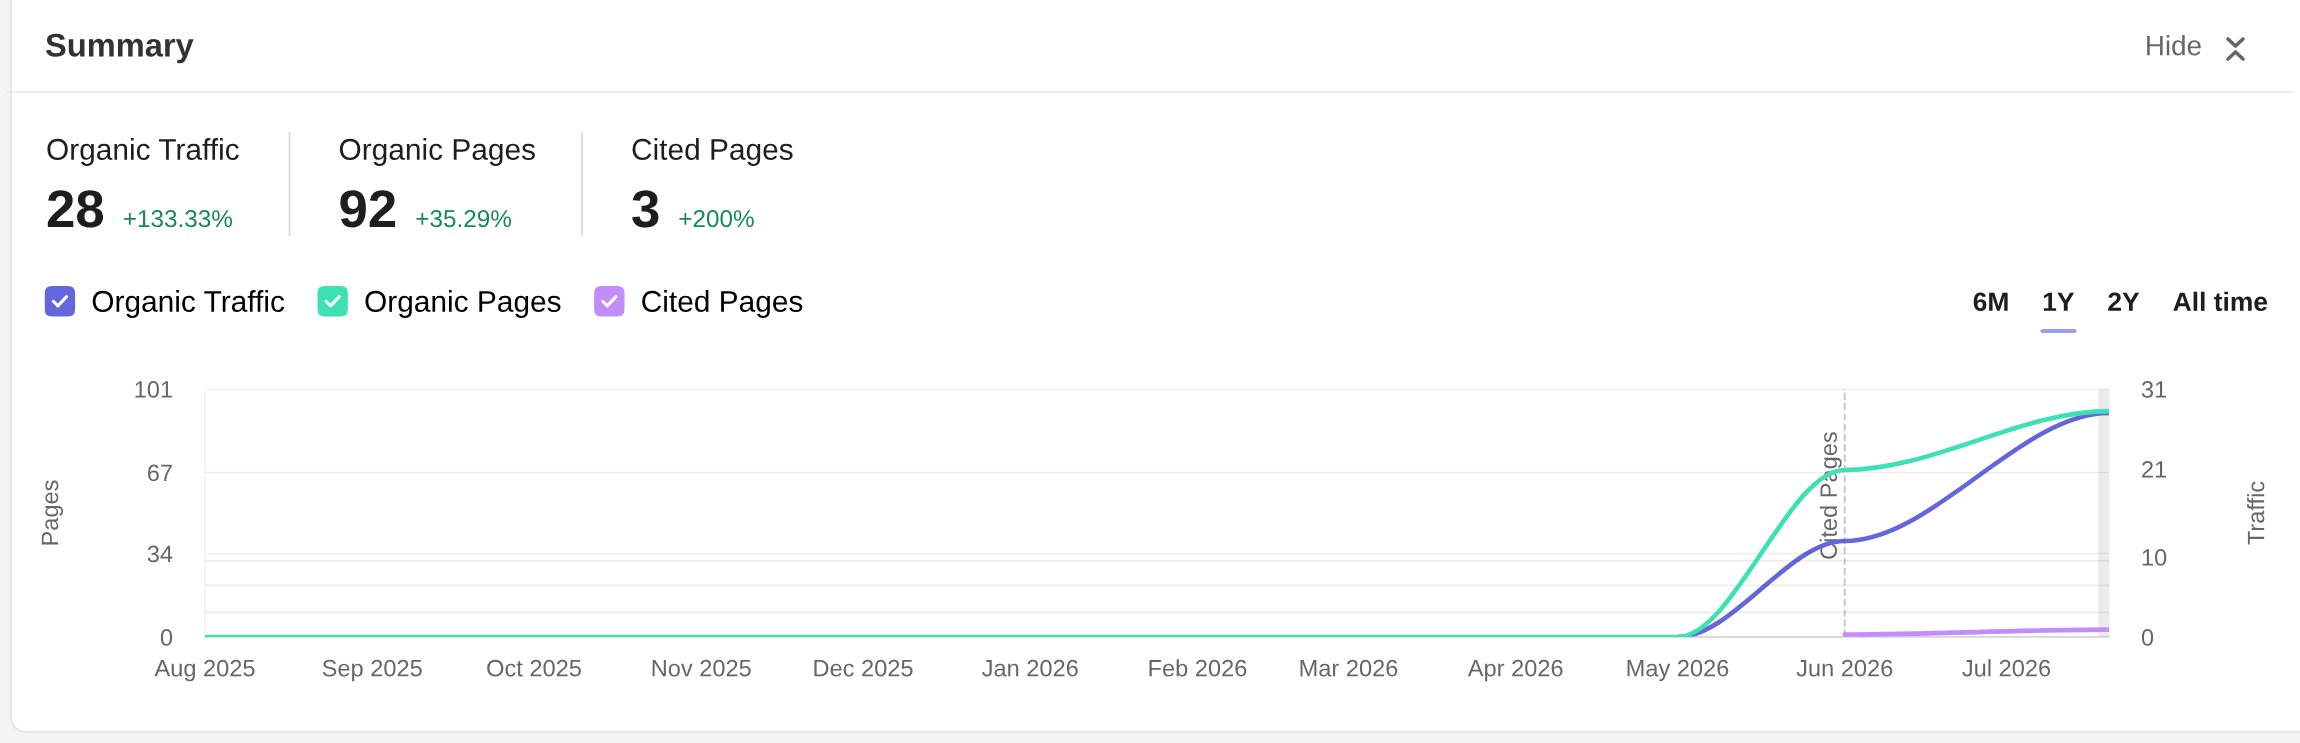 Image resolution: width=2300 pixels, height=743 pixels. What do you see at coordinates (119, 48) in the screenshot?
I see `text: Summary` at bounding box center [119, 48].